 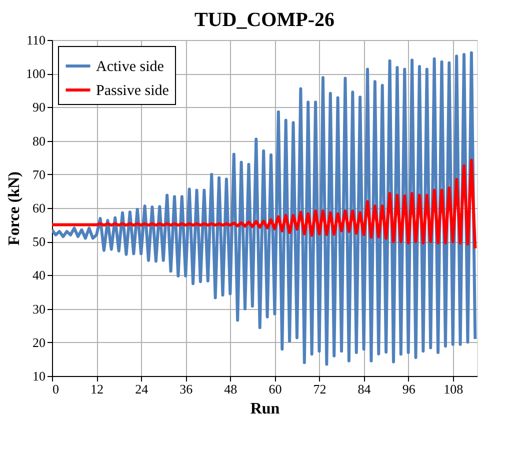 What do you see at coordinates (36, 40) in the screenshot?
I see `y-tick-label: 110` at bounding box center [36, 40].